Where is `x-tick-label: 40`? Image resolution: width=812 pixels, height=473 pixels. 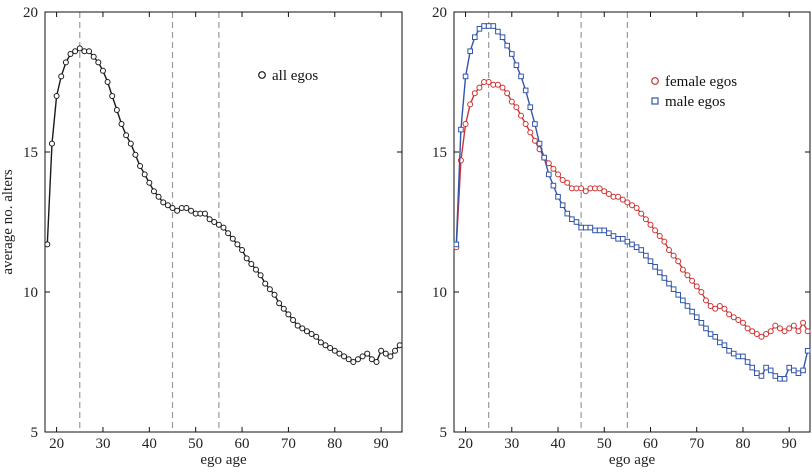 x-tick-label: 40 is located at coordinates (149, 444).